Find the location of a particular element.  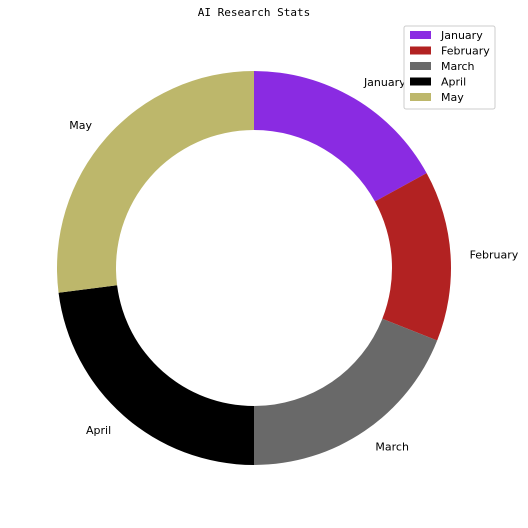

legend-swatch-april is located at coordinates (420, 81).